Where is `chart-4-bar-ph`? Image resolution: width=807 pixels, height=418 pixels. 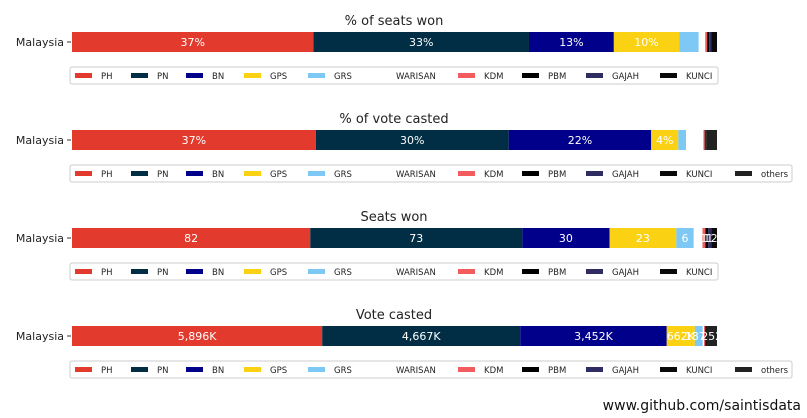
chart-4-bar-ph is located at coordinates (197, 336).